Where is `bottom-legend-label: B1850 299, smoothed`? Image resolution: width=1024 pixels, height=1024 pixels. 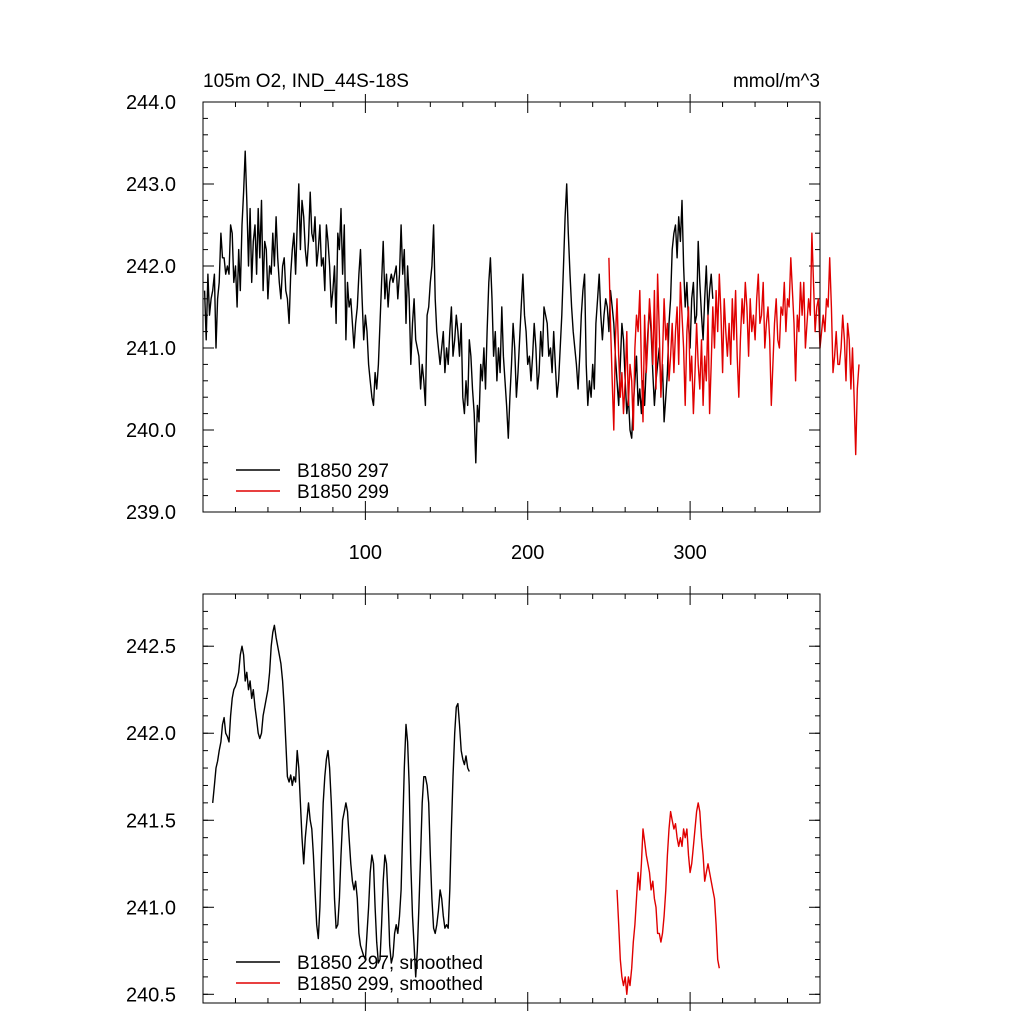 bottom-legend-label: B1850 299, smoothed is located at coordinates (390, 984).